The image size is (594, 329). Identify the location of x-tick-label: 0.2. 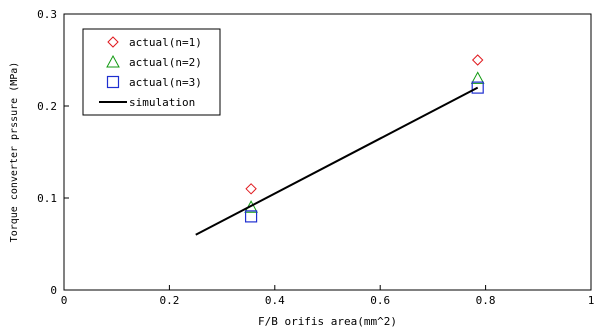
(169, 300).